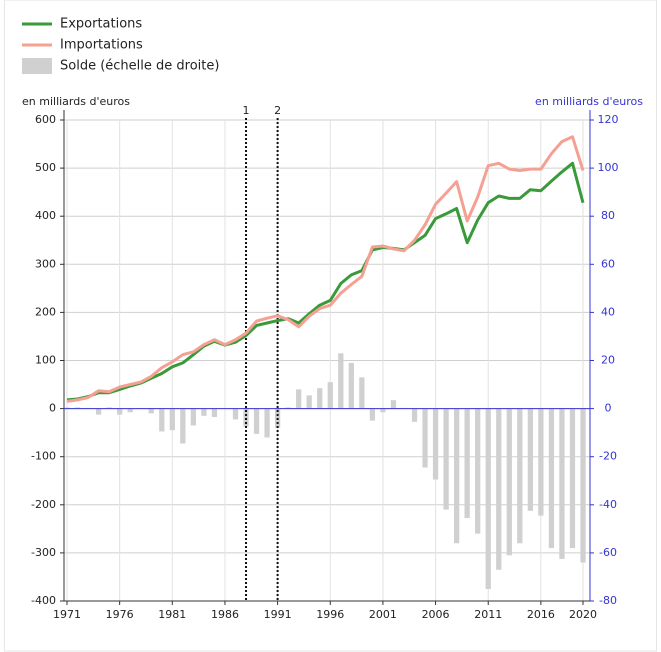 The image size is (661, 652). Describe the element at coordinates (608, 215) in the screenshot. I see `y2-tick-label: 80` at that location.